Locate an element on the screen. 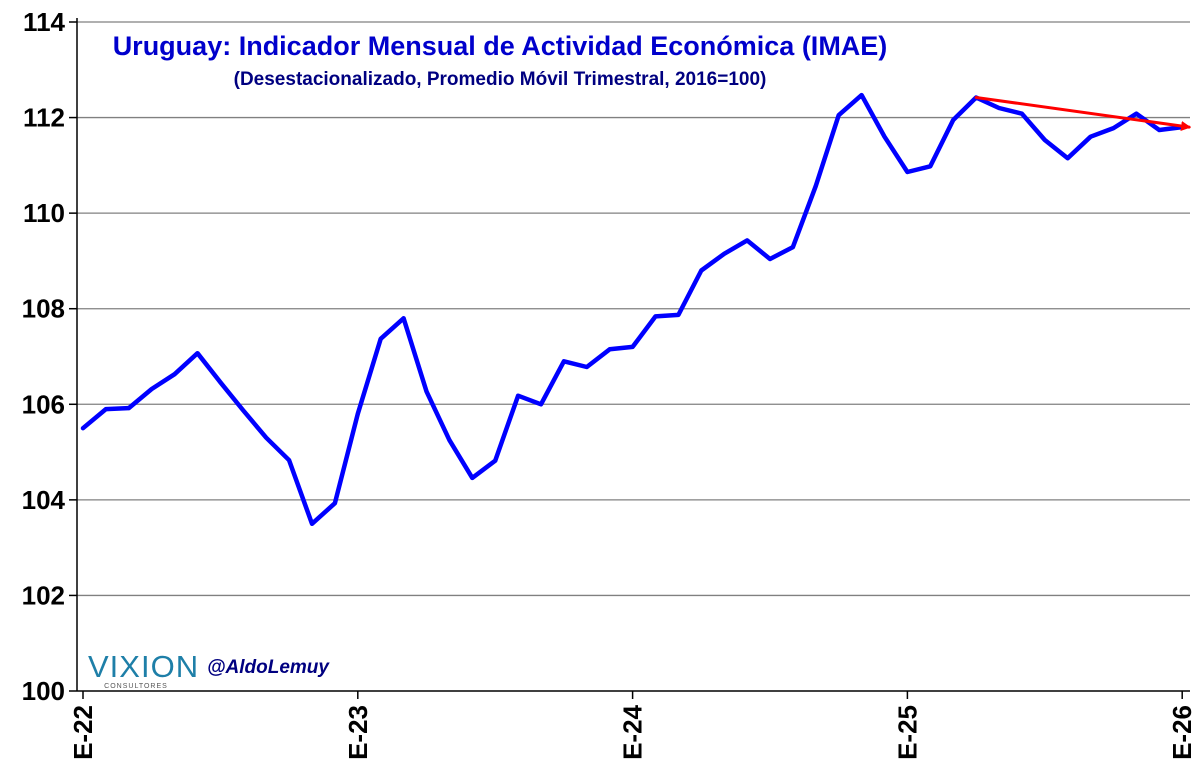 Image resolution: width=1199 pixels, height=783 pixels. y-tick-label: 110 is located at coordinates (44, 213).